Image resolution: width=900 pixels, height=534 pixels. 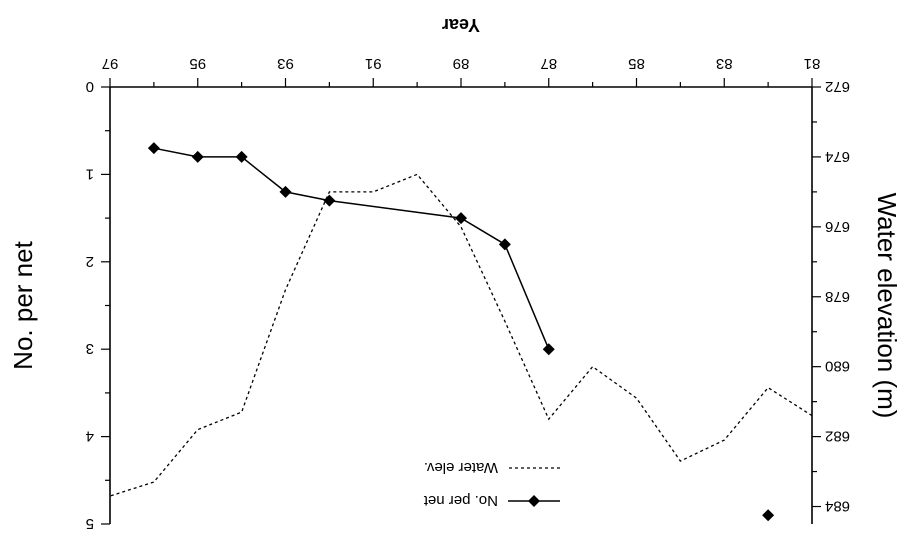 I want to click on right-axis-title: No. per net, so click(x=23, y=304).